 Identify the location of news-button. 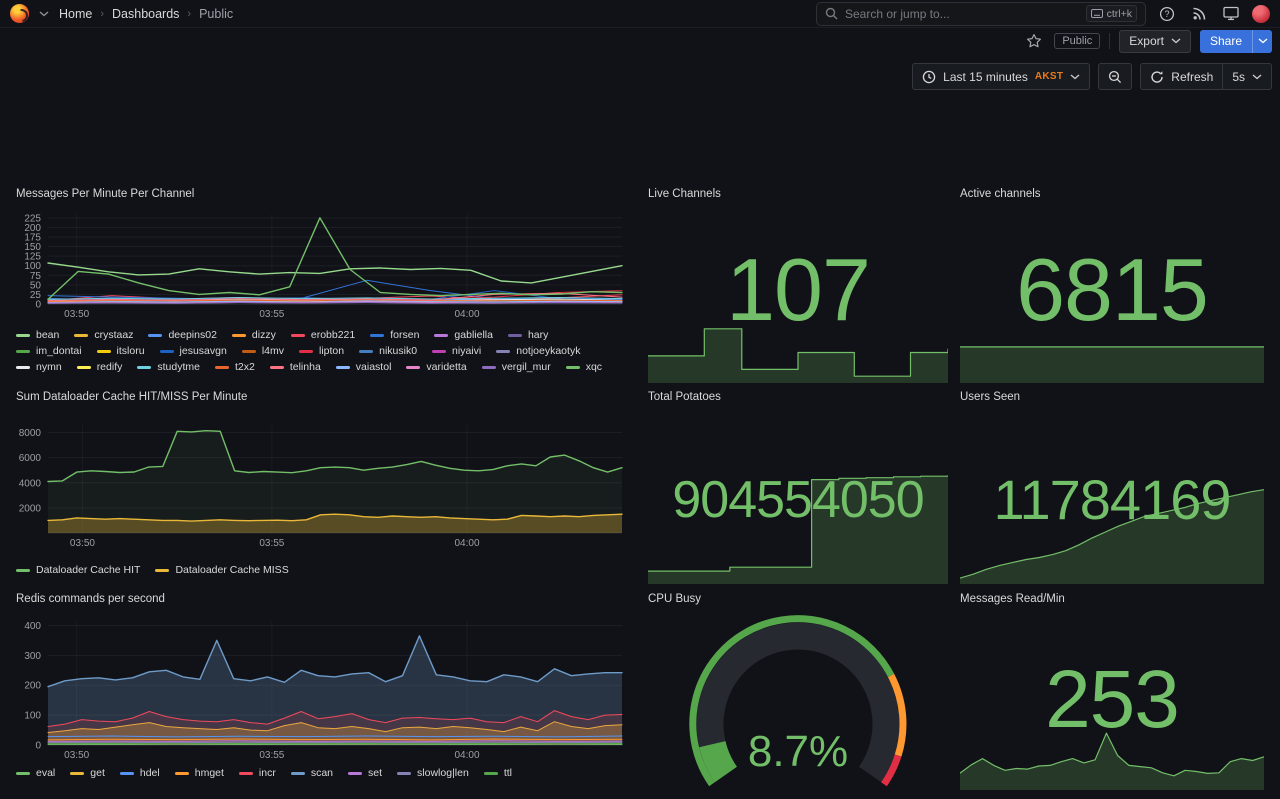
(1199, 14).